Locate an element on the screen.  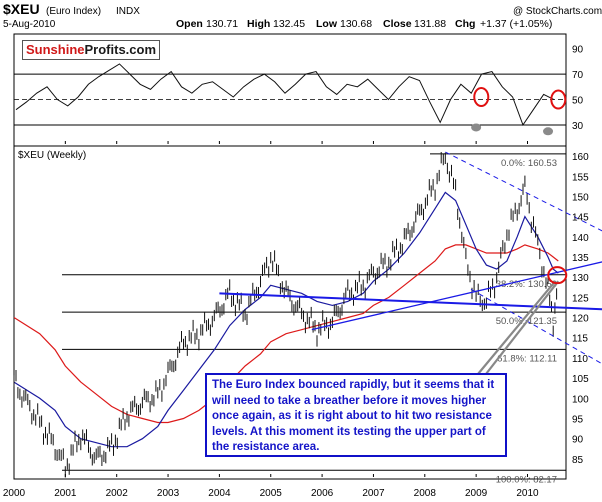
year-tick-label: 2004 is located at coordinates (219, 493).